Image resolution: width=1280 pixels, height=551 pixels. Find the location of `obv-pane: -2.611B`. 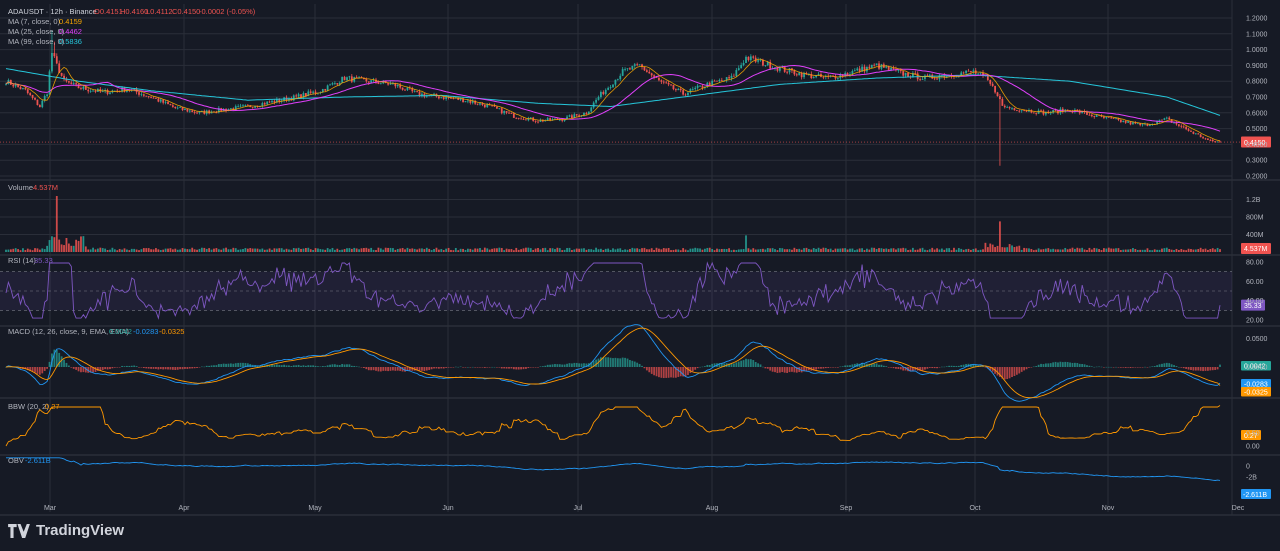

obv-pane: -2.611B is located at coordinates (638, 478).